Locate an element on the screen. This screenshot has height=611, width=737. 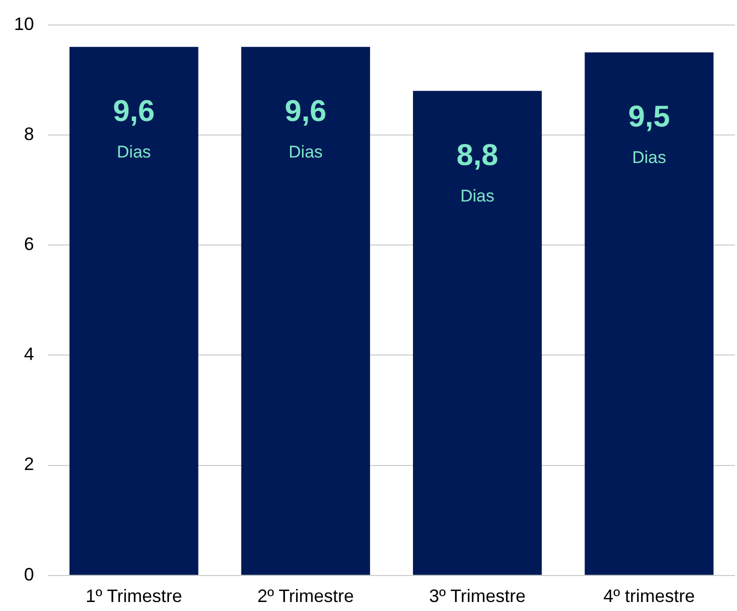
x-tick-label: 3º Trimestre is located at coordinates (477, 596).